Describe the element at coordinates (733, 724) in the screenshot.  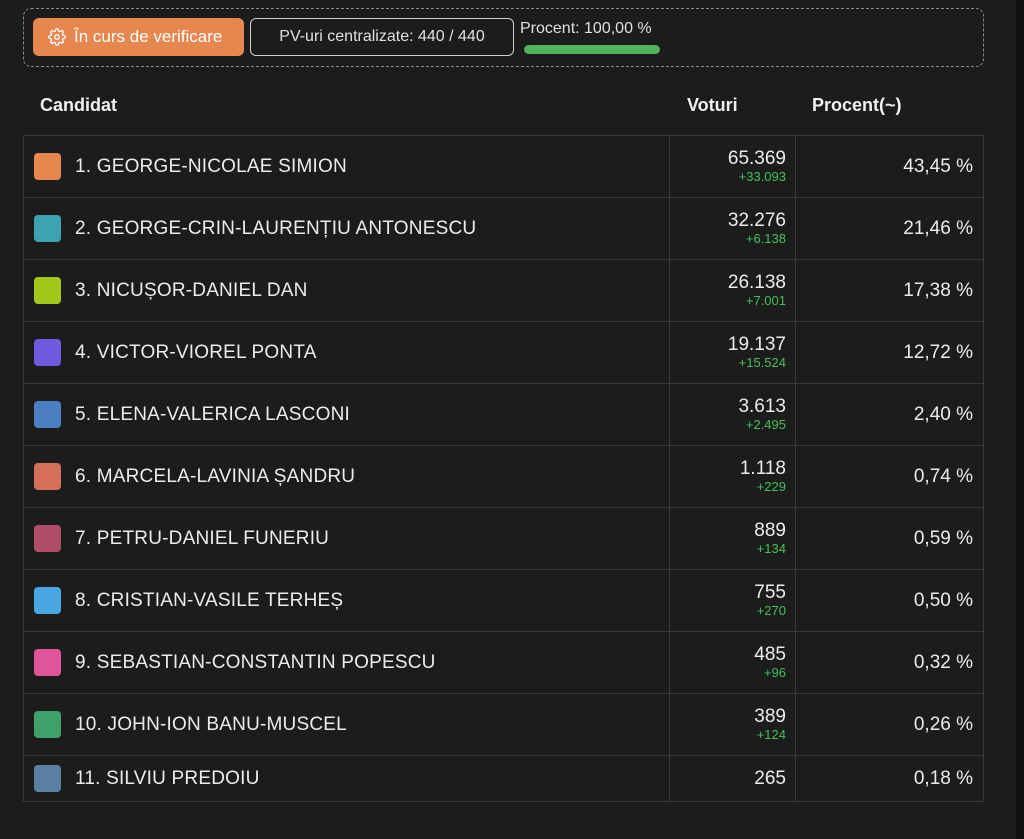
I see `votes-cell: 389 +124` at that location.